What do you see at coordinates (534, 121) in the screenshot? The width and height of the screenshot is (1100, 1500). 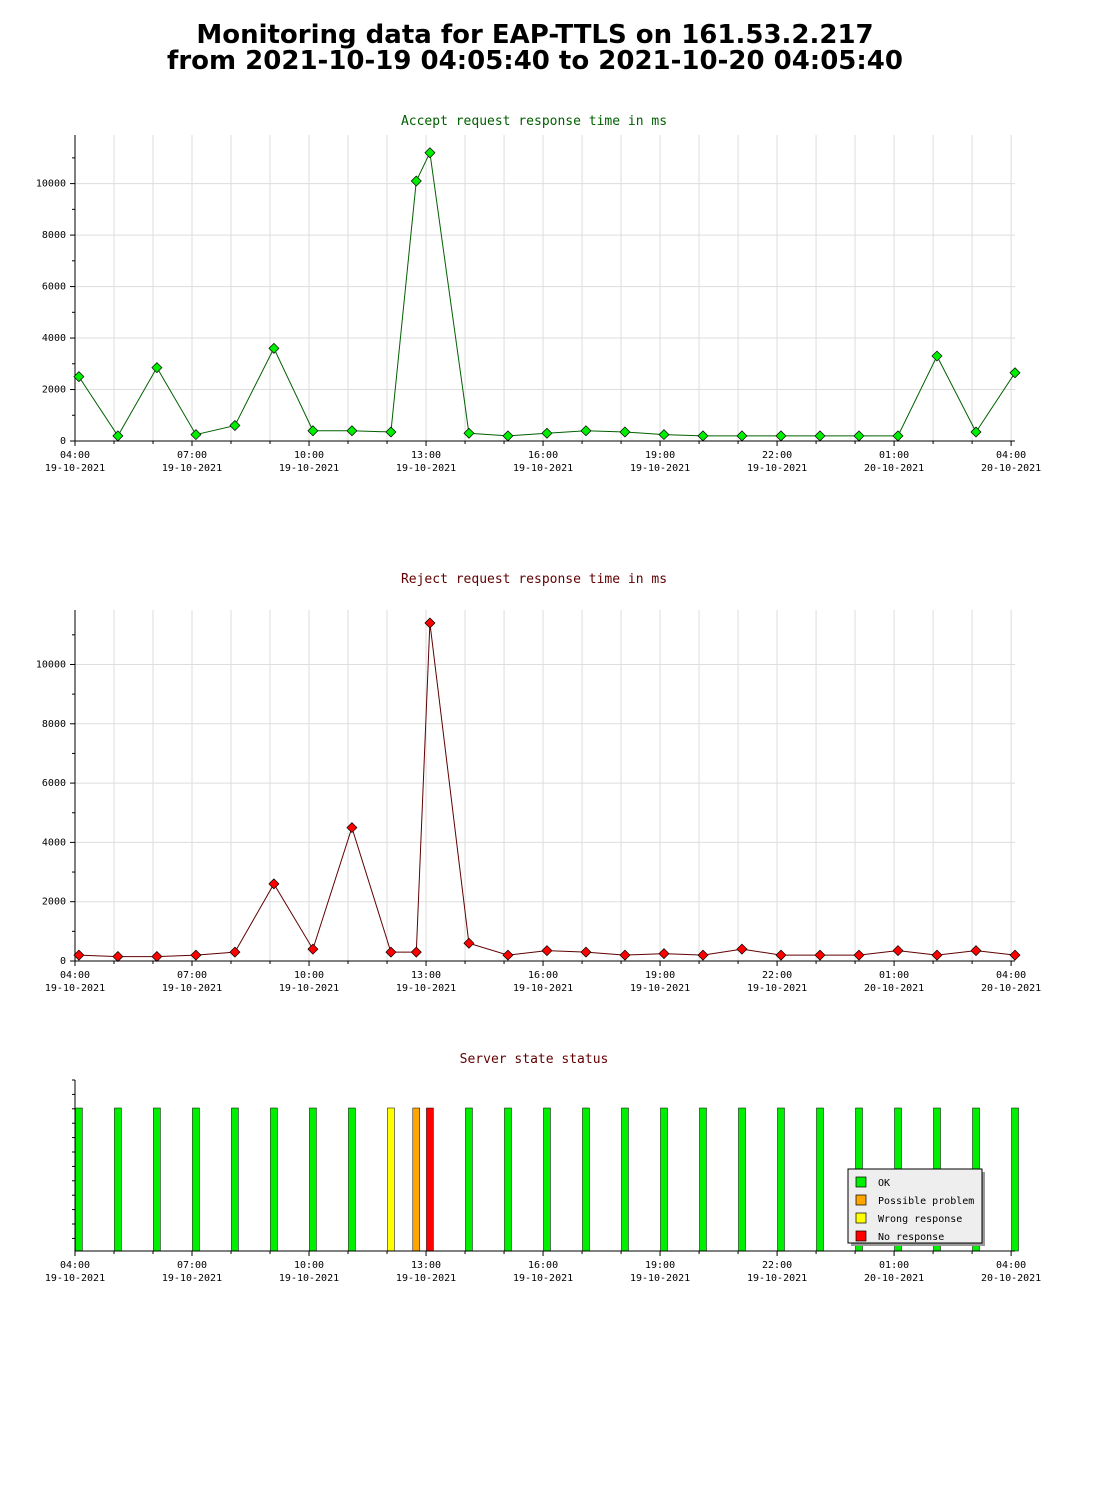 I see `chart-title: Accept request response time in ms` at bounding box center [534, 121].